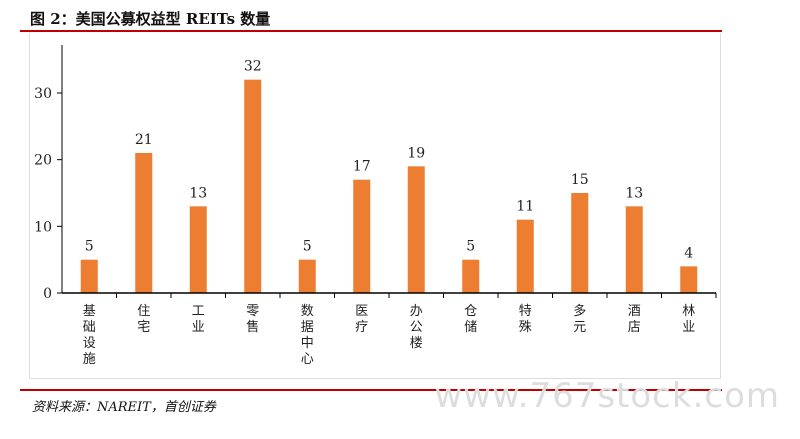  What do you see at coordinates (580, 180) in the screenshot?
I see `data-label: 15` at bounding box center [580, 180].